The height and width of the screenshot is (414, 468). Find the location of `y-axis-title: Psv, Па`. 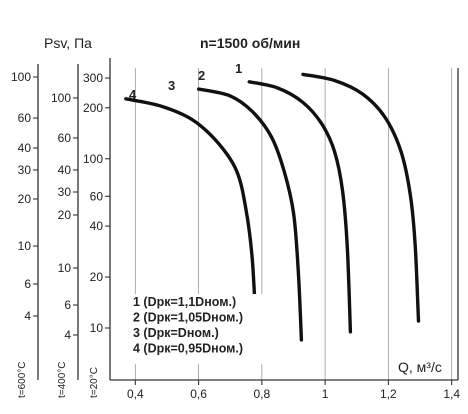

y-axis-title: Psv, Па is located at coordinates (68, 43).